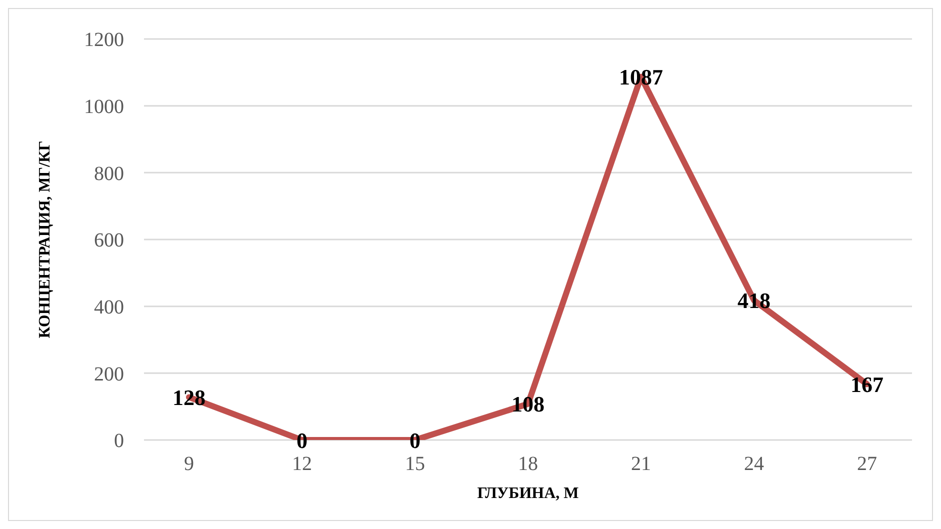 This screenshot has height=529, width=941. Describe the element at coordinates (867, 385) in the screenshot. I see `data-label: 167` at that location.